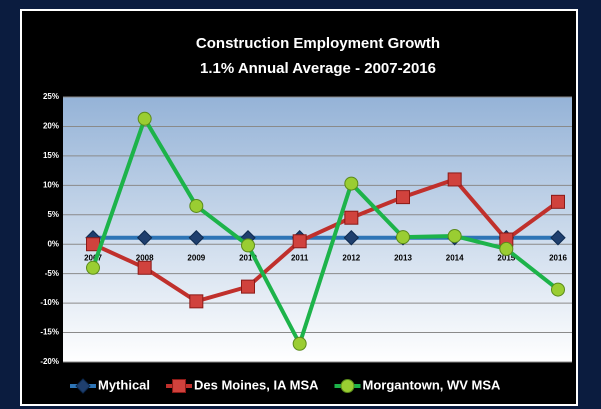 The image size is (601, 409). I want to click on y-tick-label: -10%, so click(49, 302).